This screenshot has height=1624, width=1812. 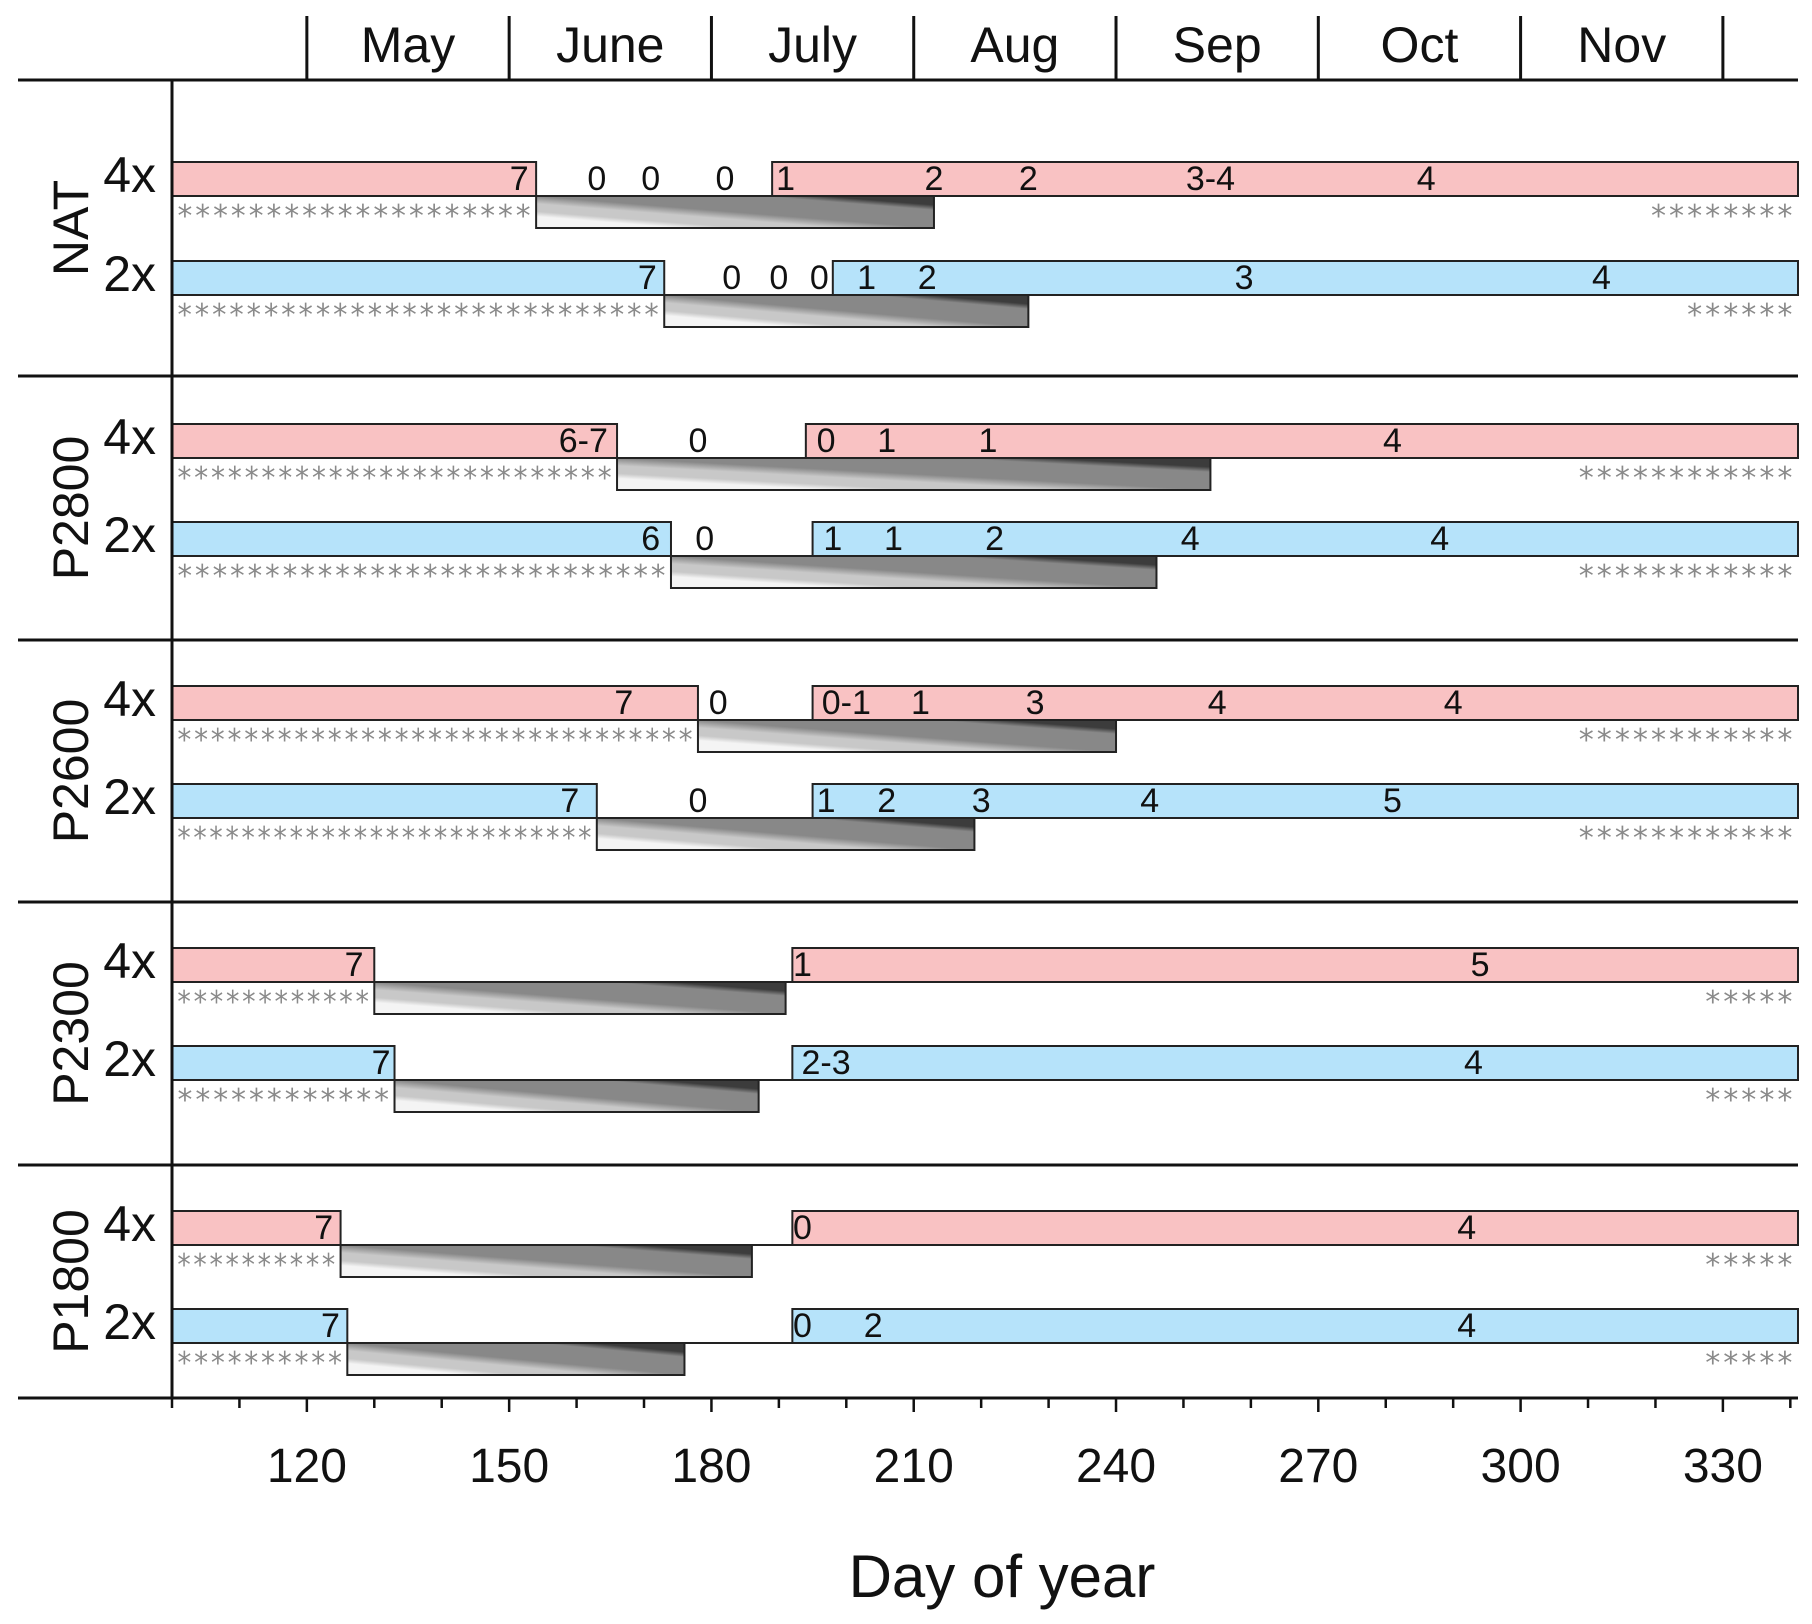 What do you see at coordinates (951, 1337) in the screenshot?
I see `row-p1800-2x: 2x 7 0 2 4********** *****` at bounding box center [951, 1337].